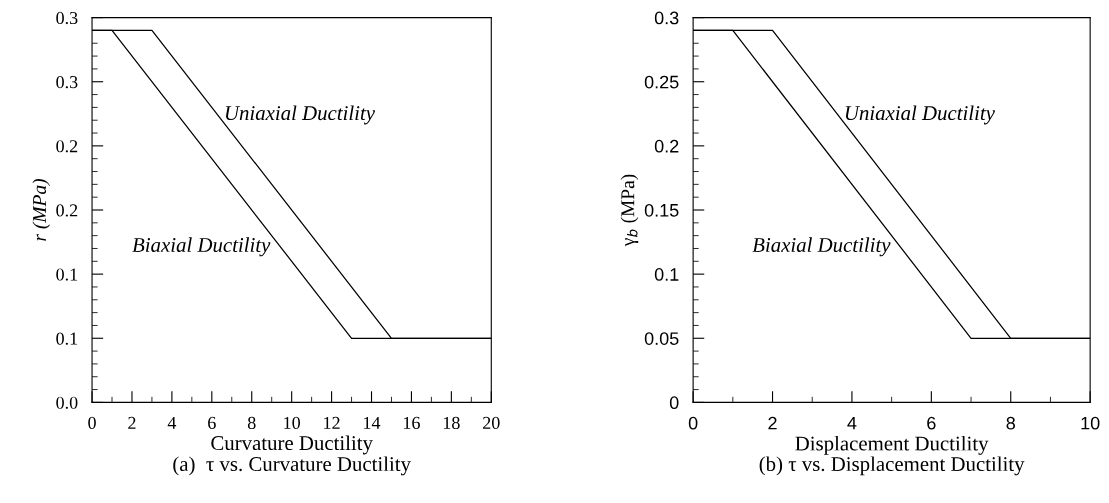 The width and height of the screenshot is (1109, 503). Describe the element at coordinates (412, 422) in the screenshot. I see `x-tick-label: 16` at that location.